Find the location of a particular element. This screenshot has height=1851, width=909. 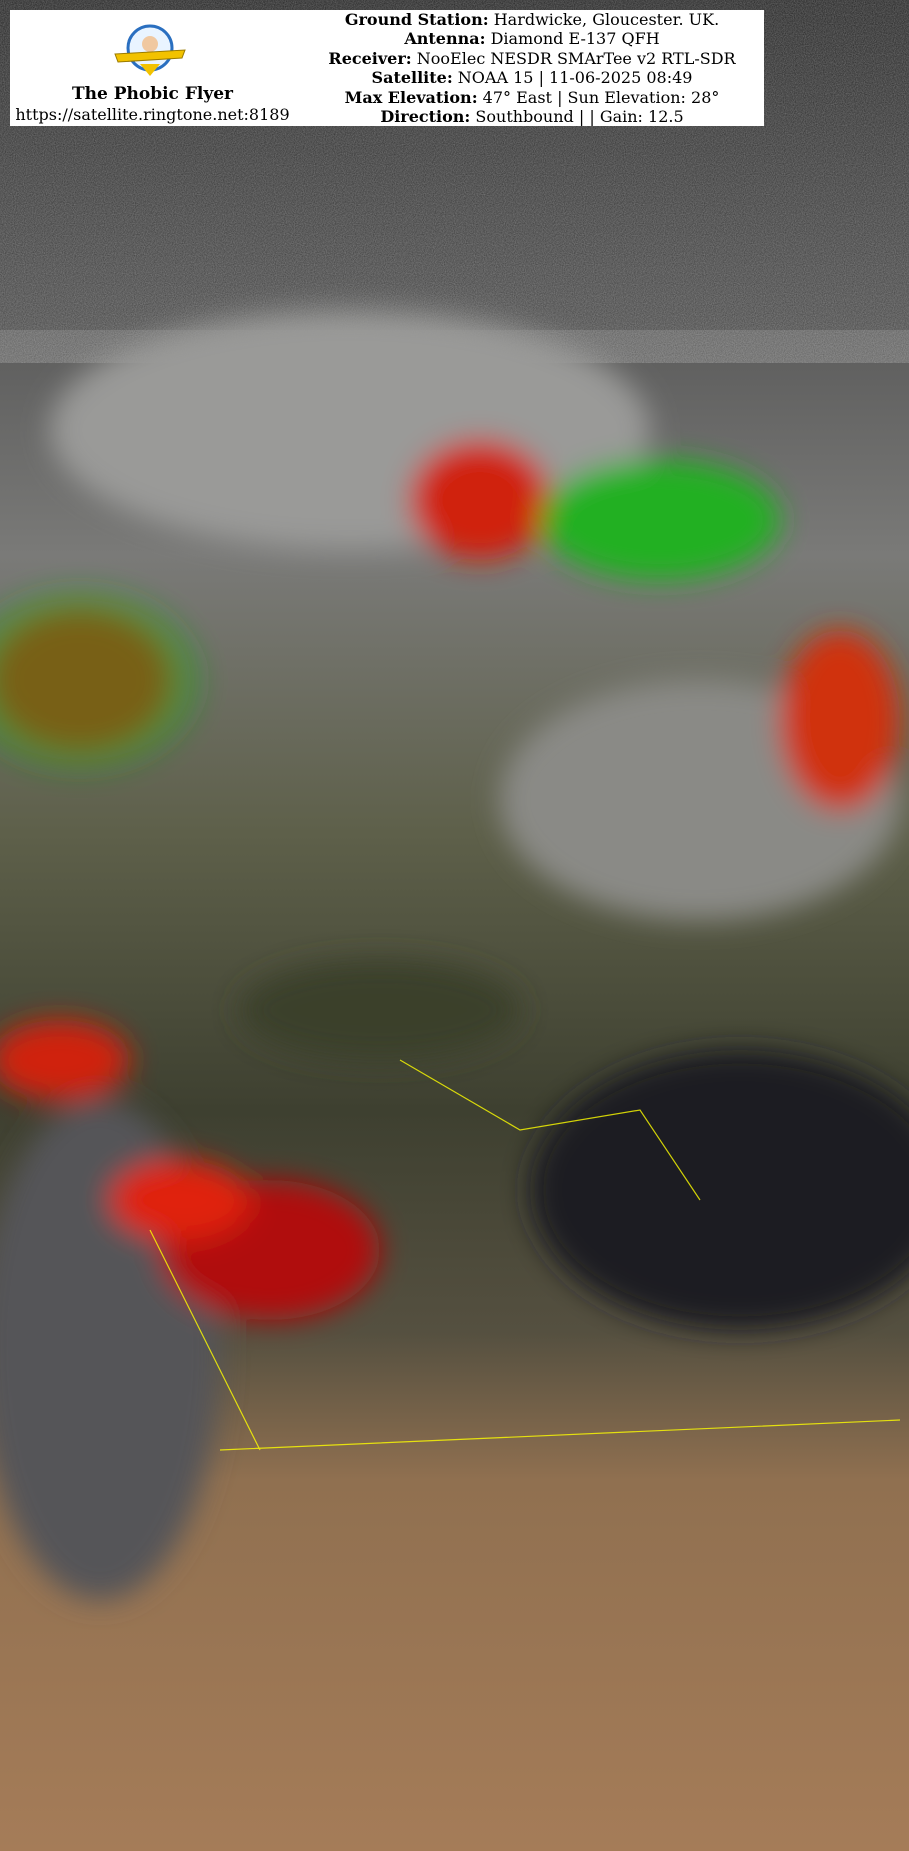

label: Satellite: is located at coordinates (412, 78).